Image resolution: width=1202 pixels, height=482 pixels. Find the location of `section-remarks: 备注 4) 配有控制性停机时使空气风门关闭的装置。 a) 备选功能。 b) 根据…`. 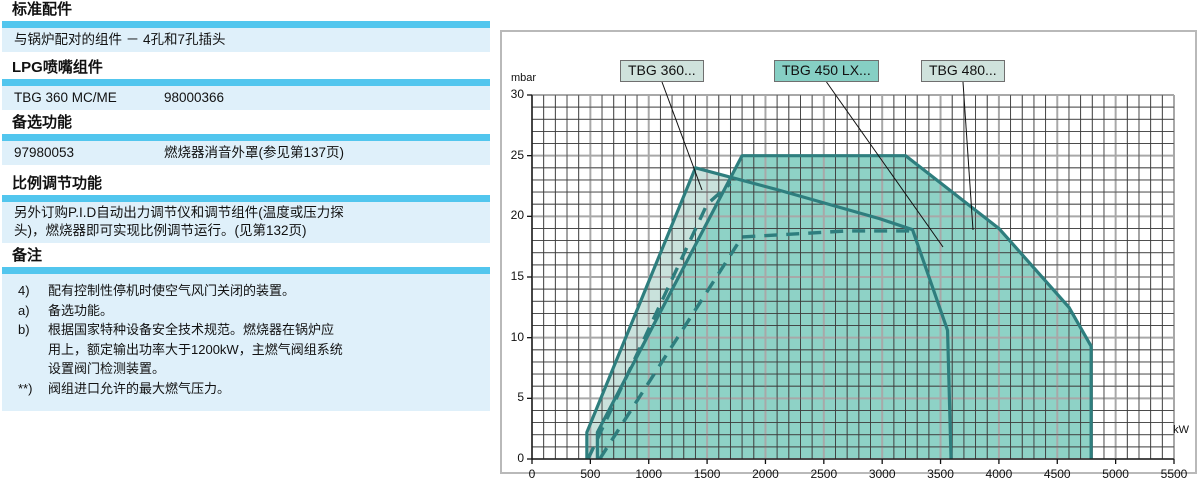

section-remarks: 备注 4) 配有控制性停机时使空气风门关闭的装置。 a) 备选功能。 b) 根据… is located at coordinates (246, 328).